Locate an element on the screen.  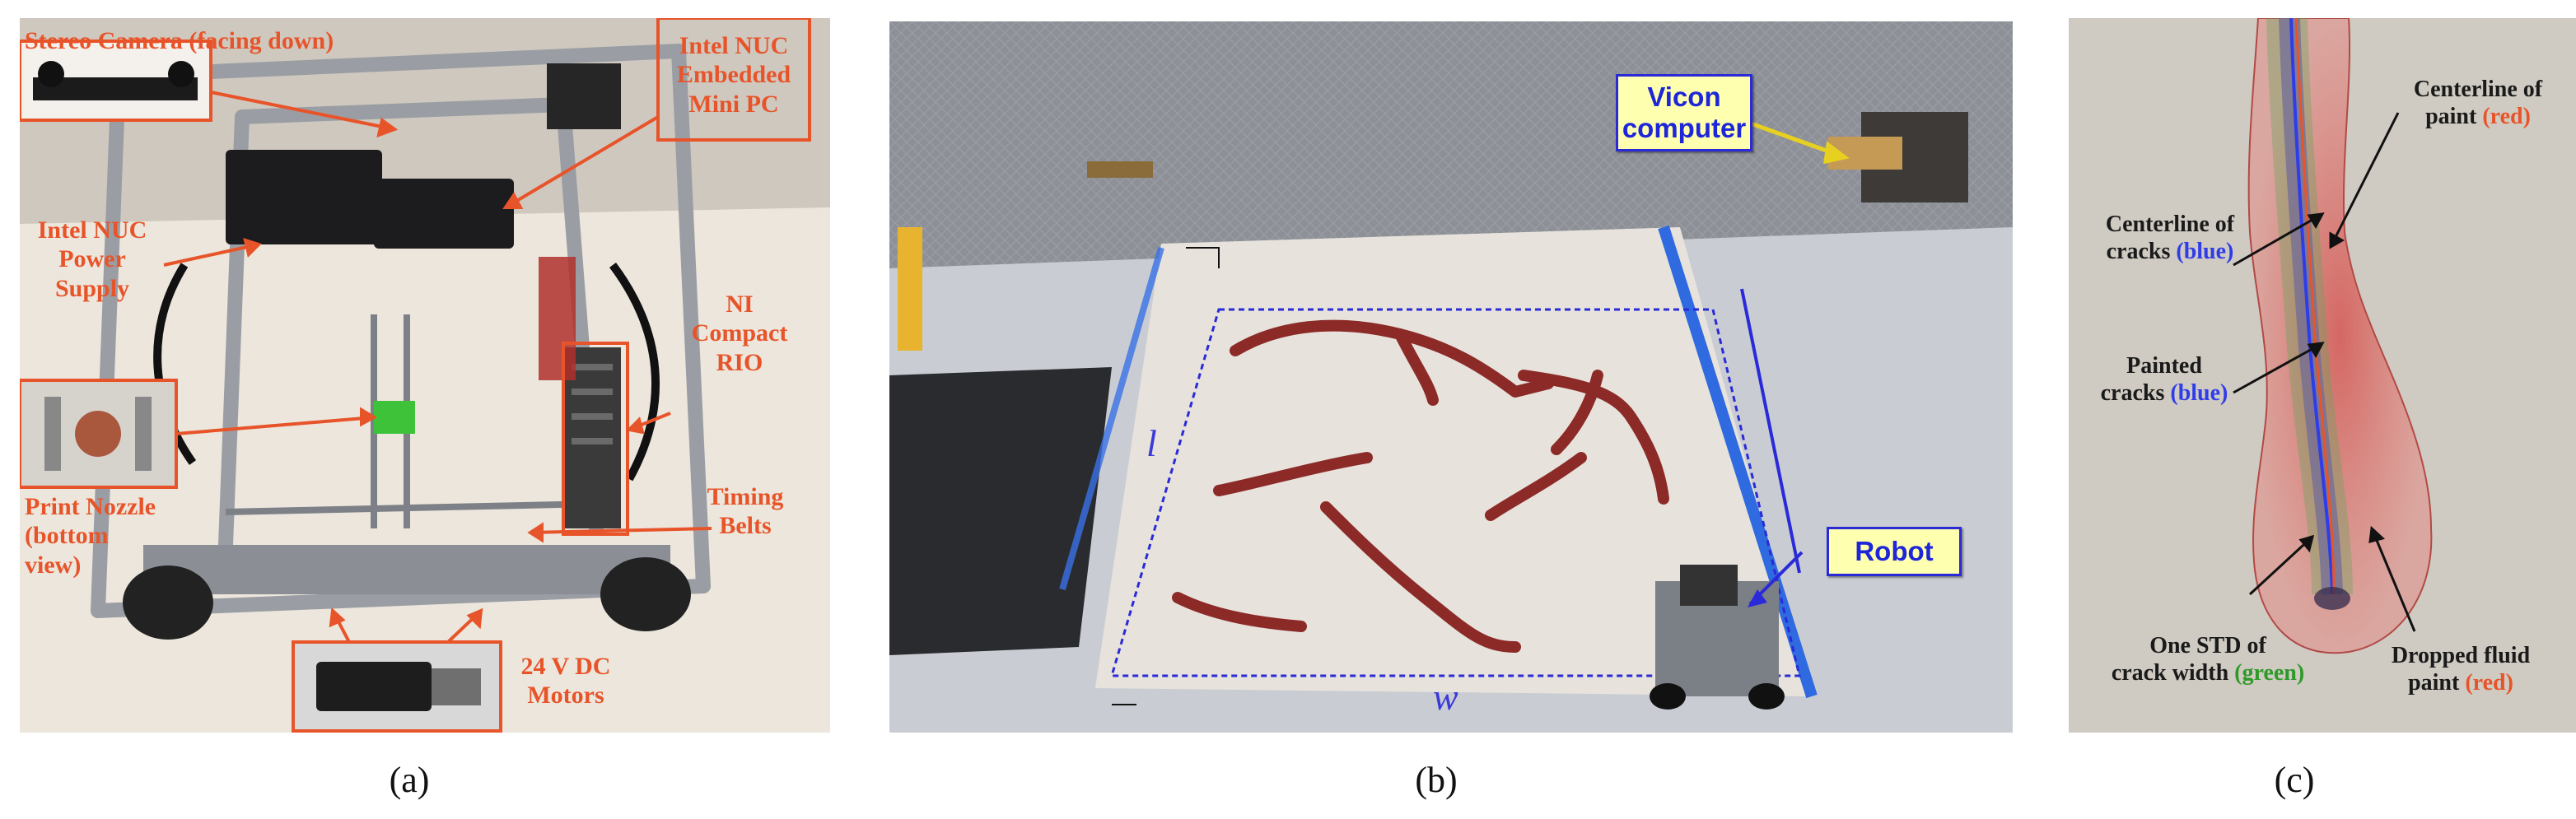
label-print-nozzle: Print Nozzle (bottom view) is located at coordinates (90, 535).